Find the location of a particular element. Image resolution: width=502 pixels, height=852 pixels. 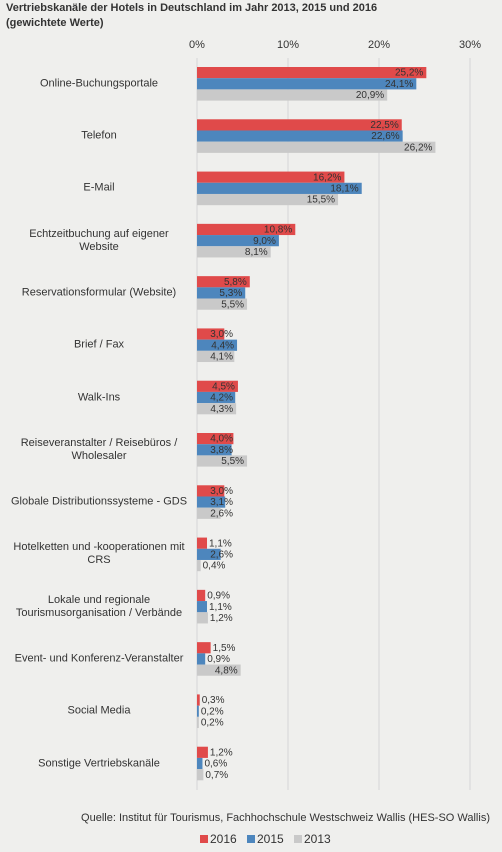

data-label: 20,9% is located at coordinates (370, 95).